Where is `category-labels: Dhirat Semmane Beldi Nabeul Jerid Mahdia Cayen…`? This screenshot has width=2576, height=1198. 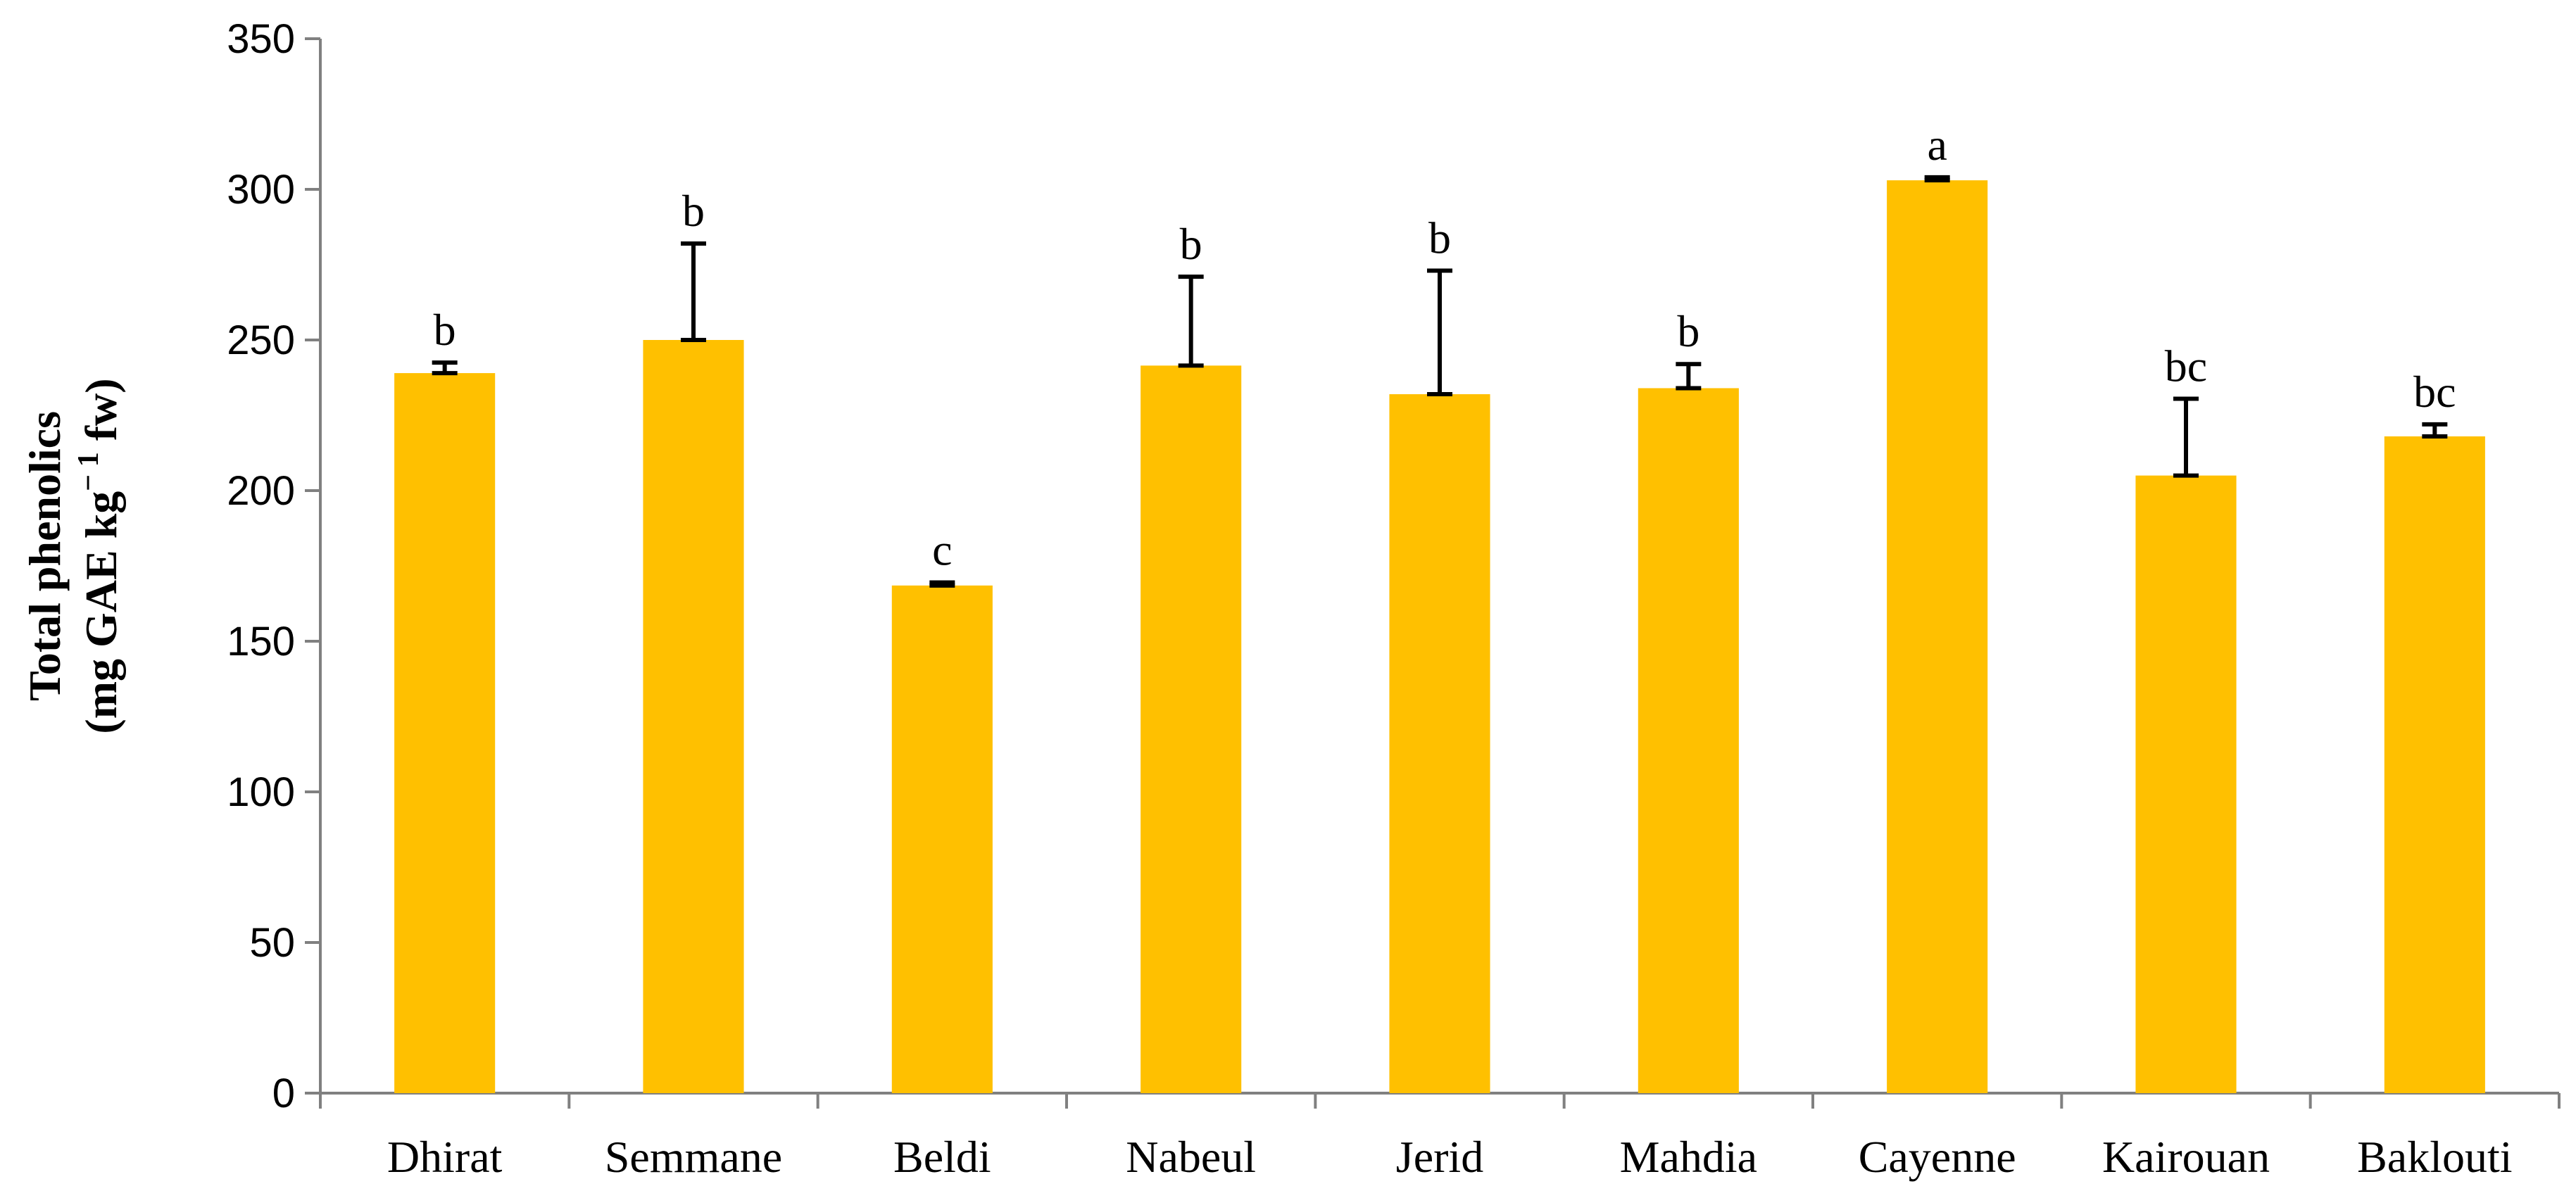 category-labels: Dhirat Semmane Beldi Nabeul Jerid Mahdia Cayen… is located at coordinates (1450, 1157).